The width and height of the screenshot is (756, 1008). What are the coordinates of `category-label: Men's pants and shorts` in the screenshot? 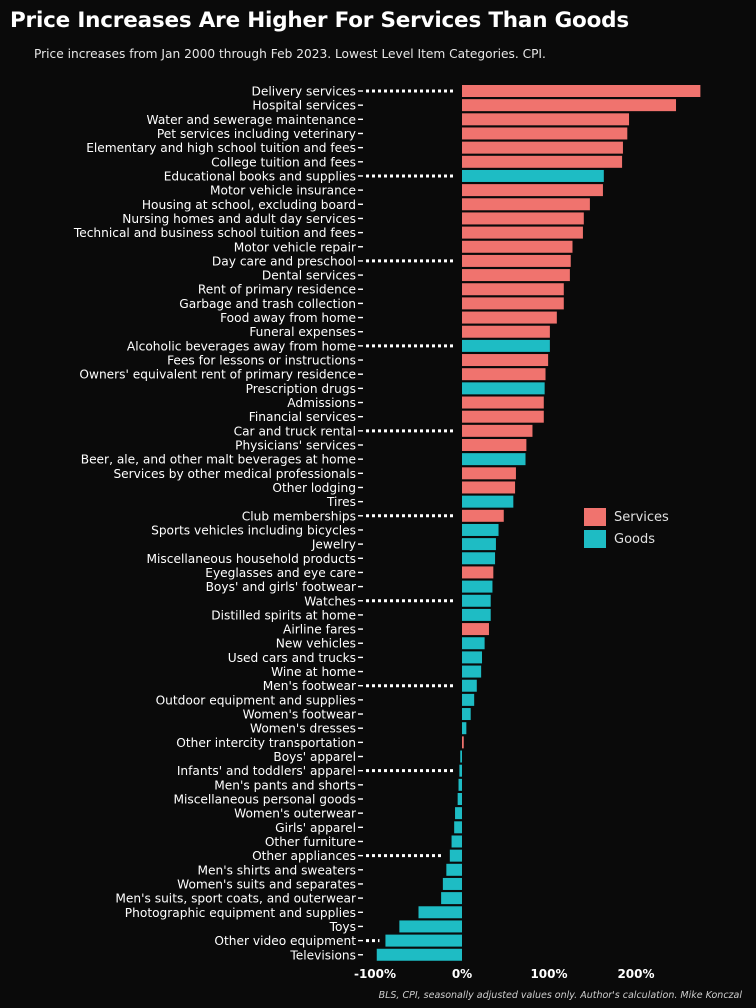 It's located at (285, 785).